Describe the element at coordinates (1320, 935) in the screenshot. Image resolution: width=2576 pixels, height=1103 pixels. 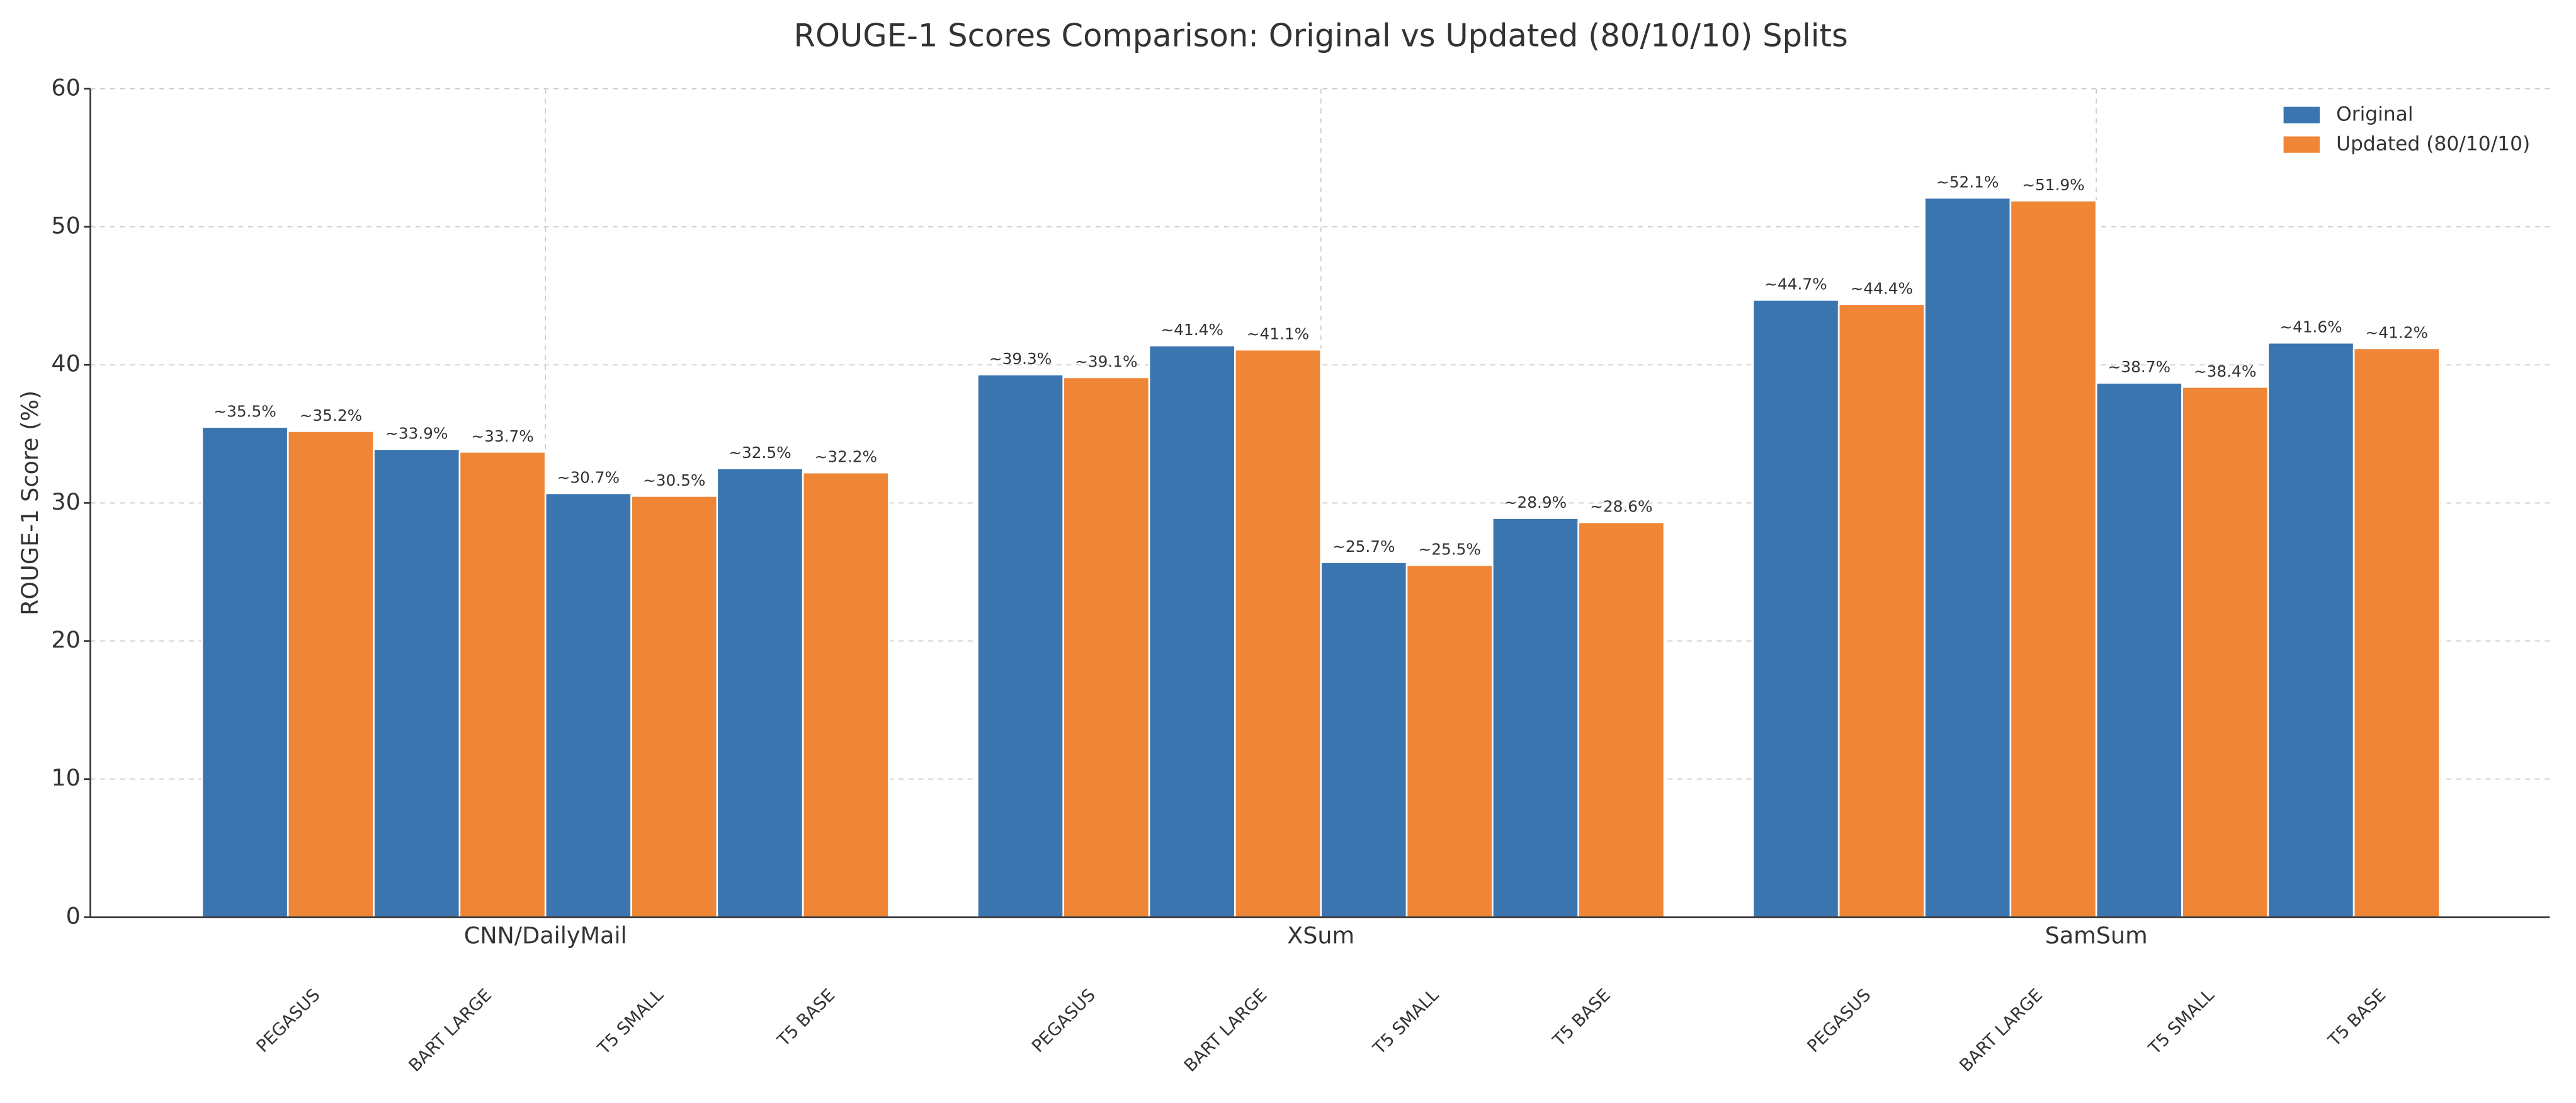
I see `group-label: XSum` at that location.